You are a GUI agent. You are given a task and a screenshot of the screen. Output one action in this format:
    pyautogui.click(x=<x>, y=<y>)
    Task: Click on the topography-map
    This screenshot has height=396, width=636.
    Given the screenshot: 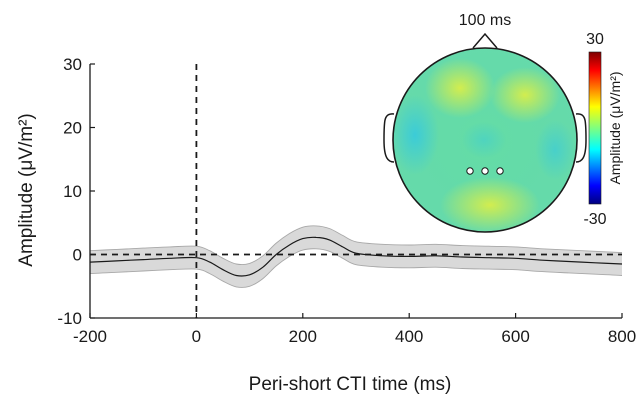 What is the action you would take?
    pyautogui.click(x=485, y=140)
    